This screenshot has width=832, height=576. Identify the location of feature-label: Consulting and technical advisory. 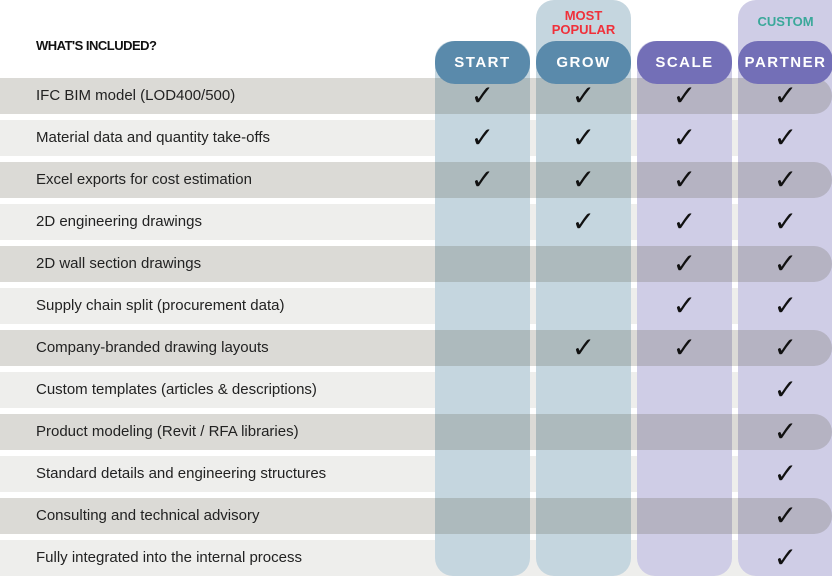
(148, 515).